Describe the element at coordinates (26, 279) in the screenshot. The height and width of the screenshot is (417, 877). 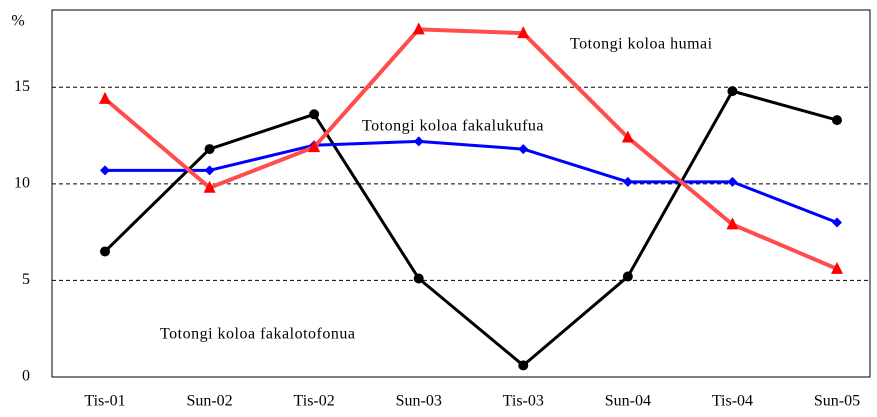
I see `y-tick-label: 5` at that location.